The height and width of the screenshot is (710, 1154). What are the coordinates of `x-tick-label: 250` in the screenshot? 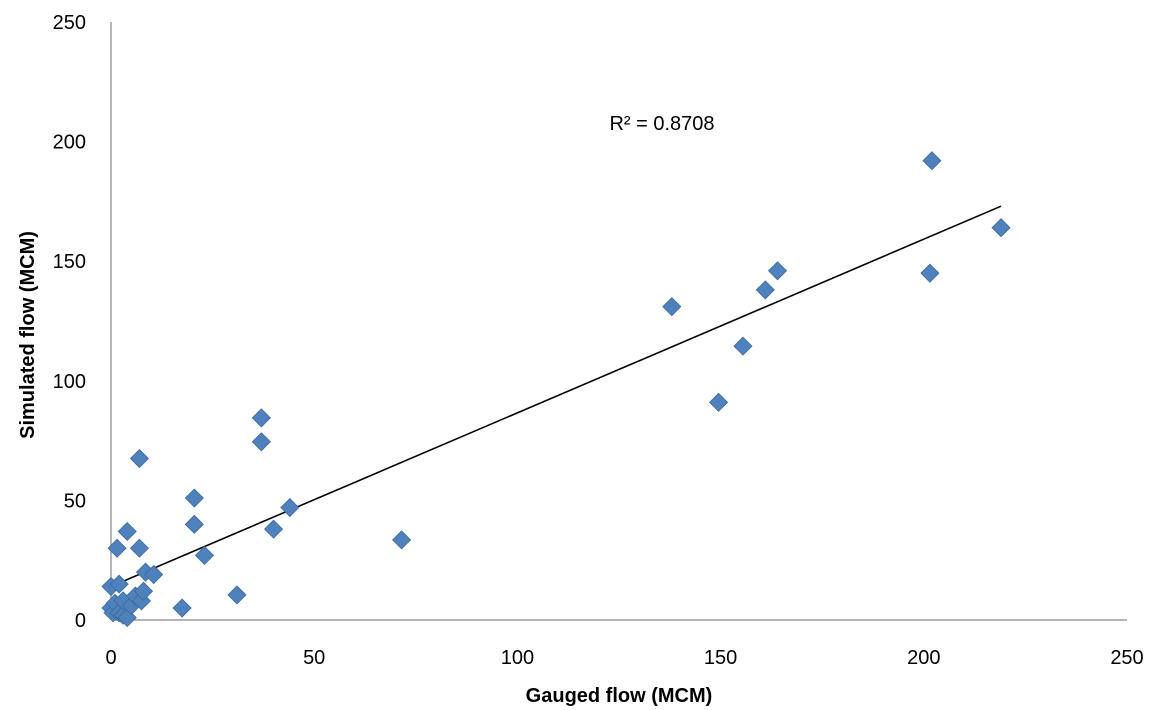 It's located at (1126, 658).